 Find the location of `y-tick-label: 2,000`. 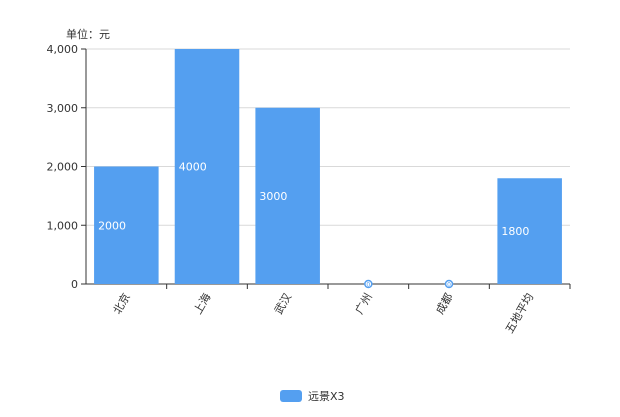

y-tick-label: 2,000 is located at coordinates (63, 167).